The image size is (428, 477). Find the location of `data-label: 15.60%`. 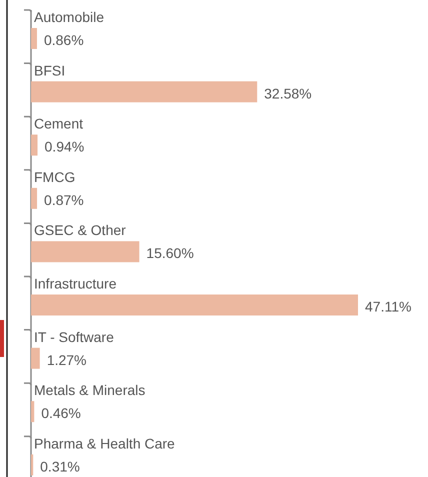

data-label: 15.60% is located at coordinates (170, 253).